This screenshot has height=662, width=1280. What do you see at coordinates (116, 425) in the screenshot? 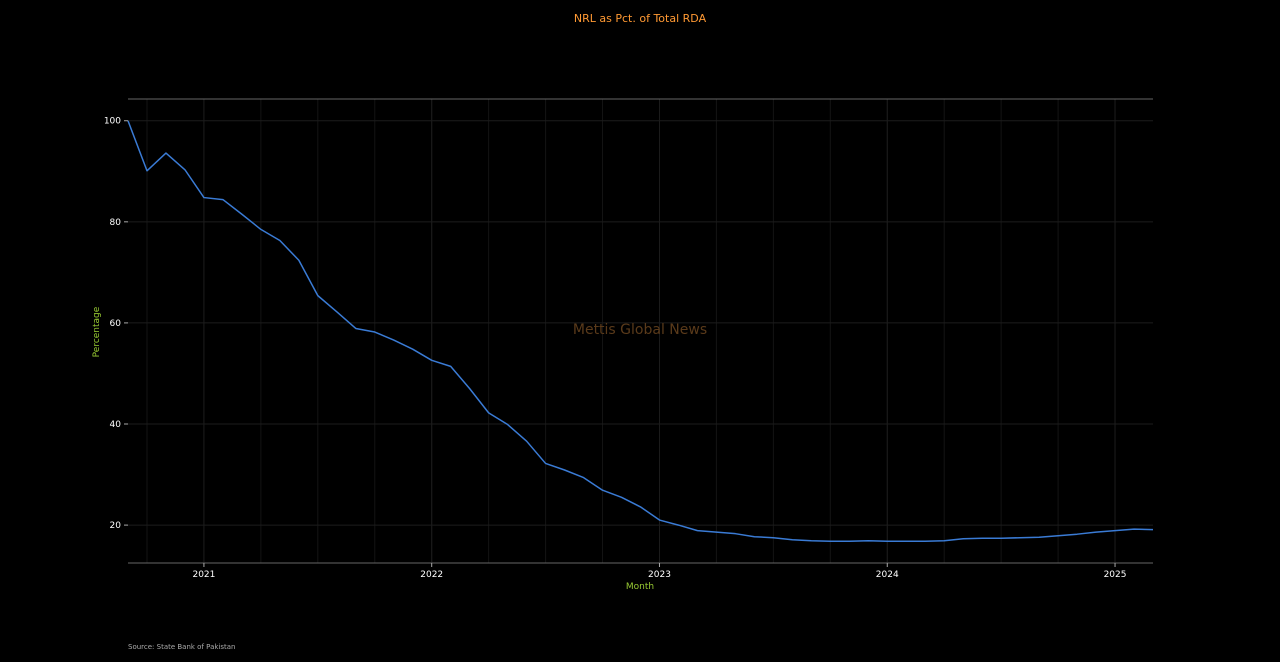
I see `y-tick-label: 40` at bounding box center [116, 425].